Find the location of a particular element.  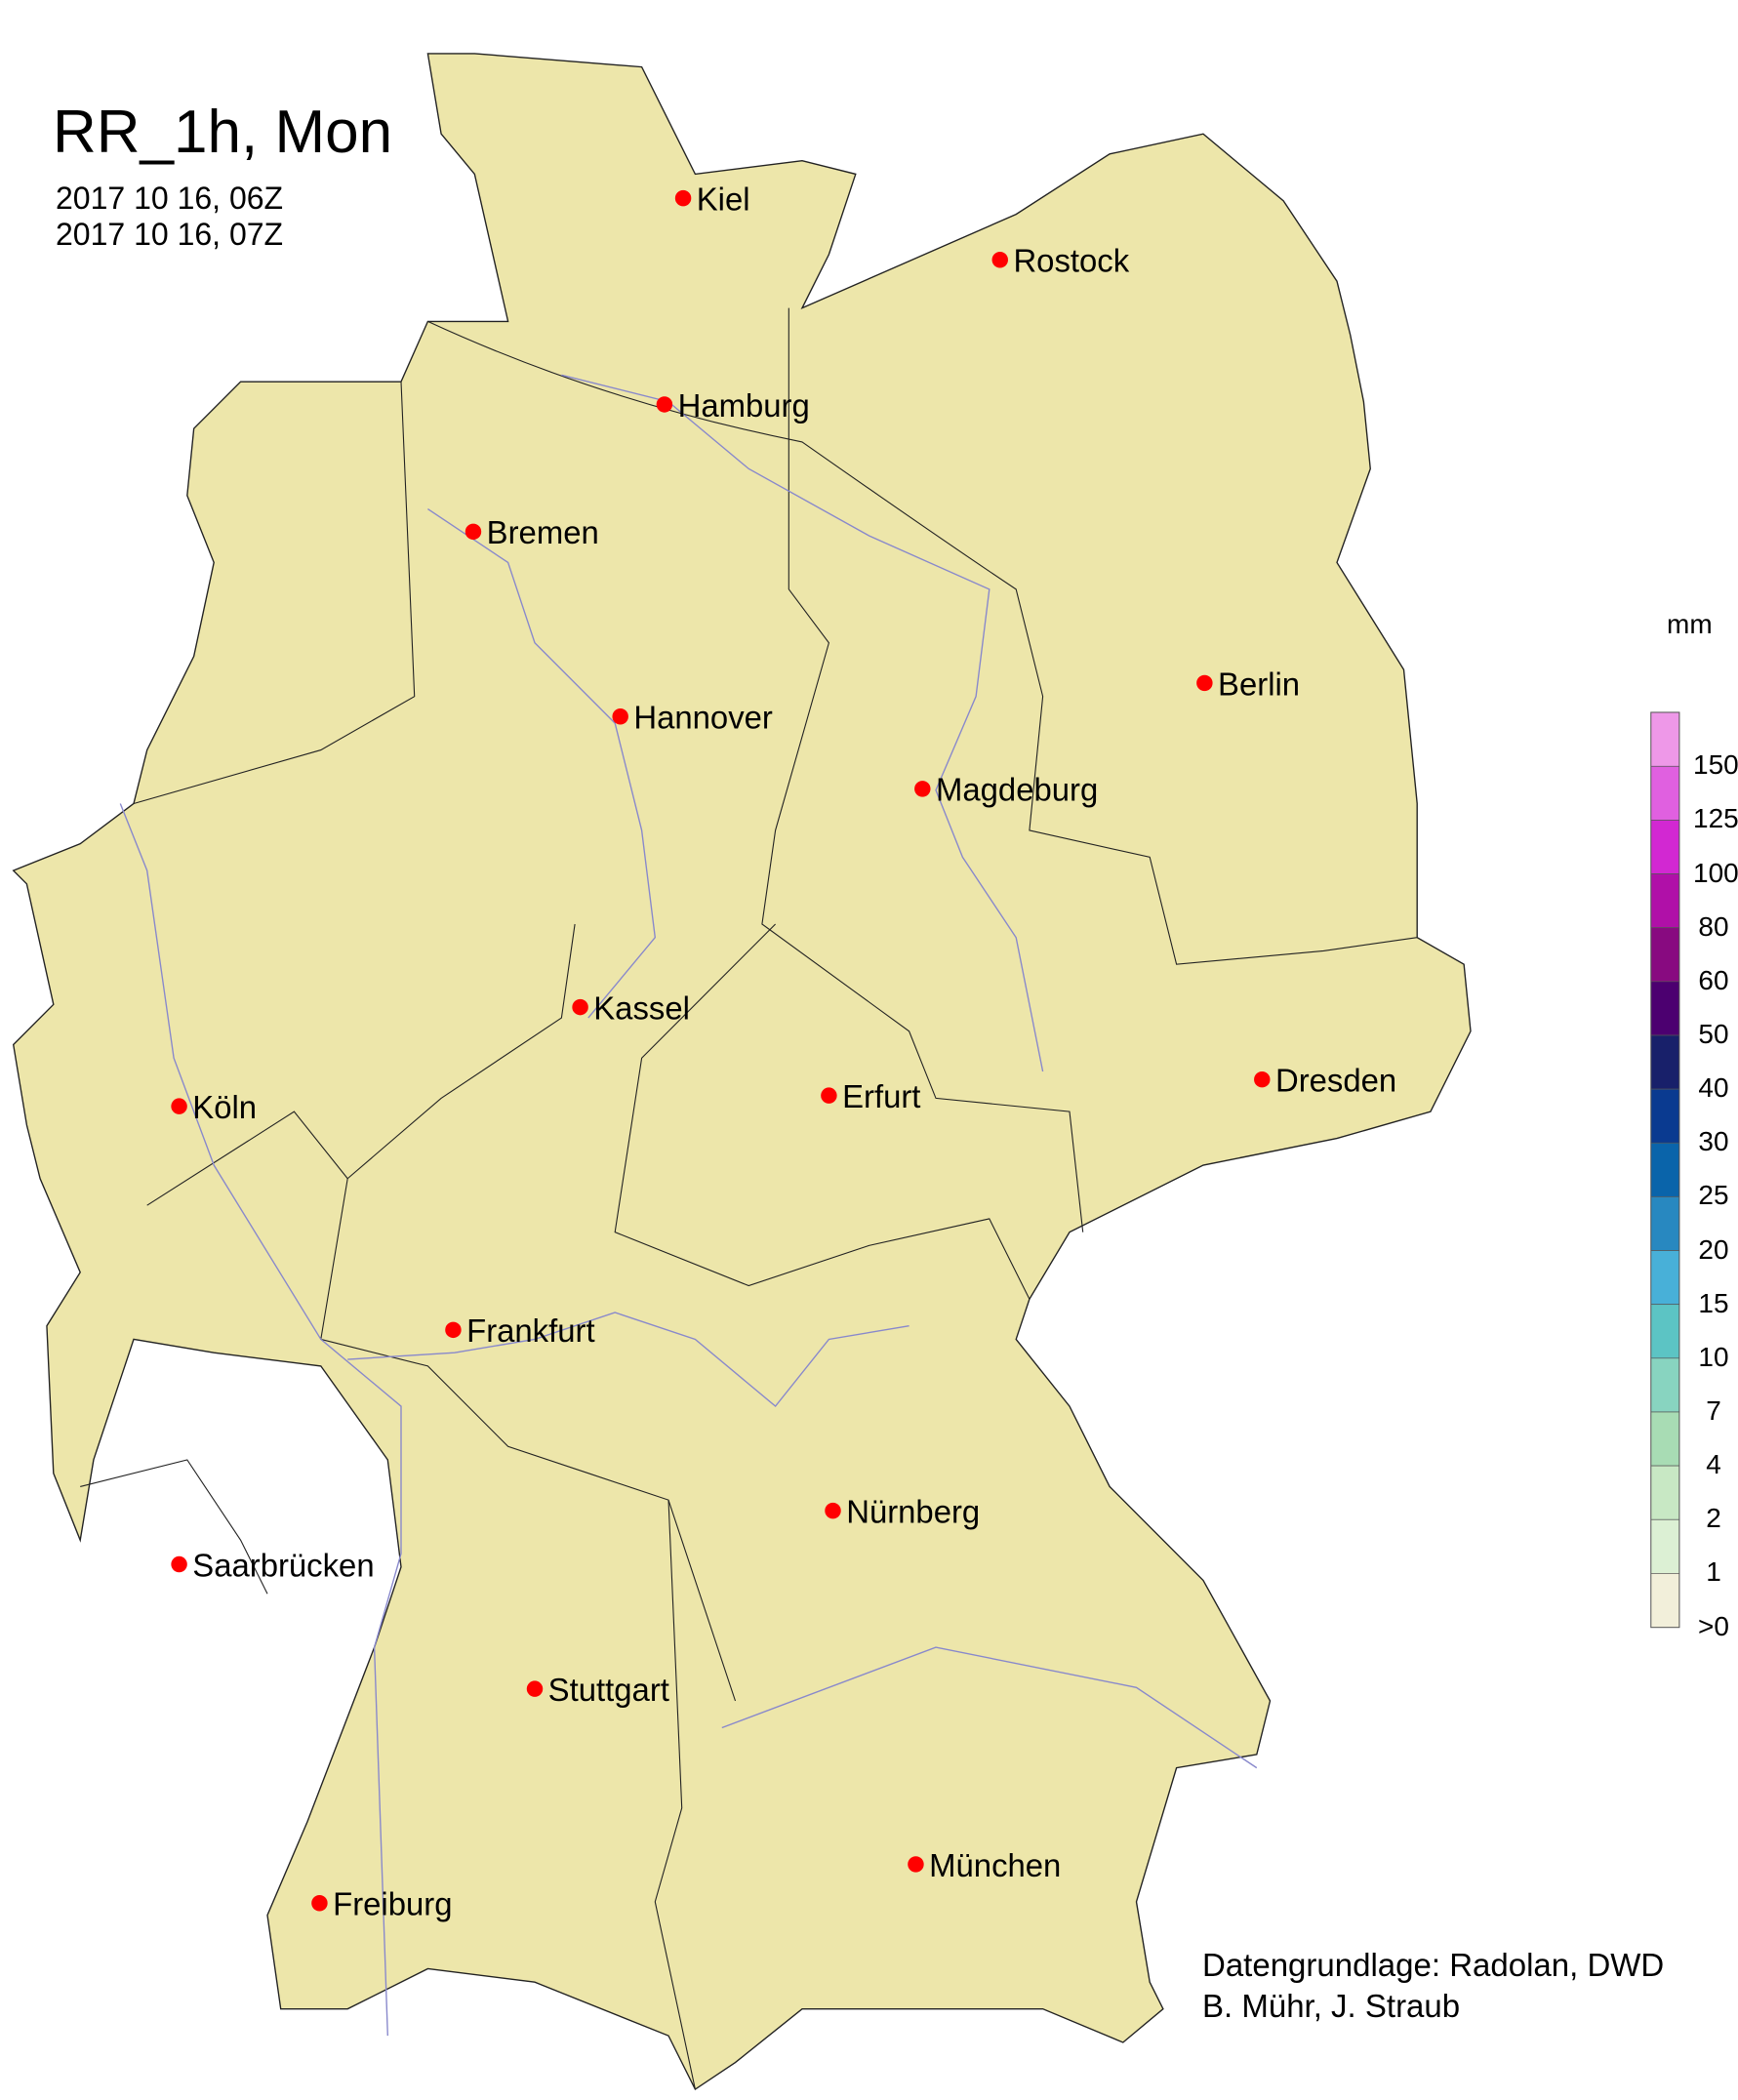

legend-label: 1 is located at coordinates (1714, 1572).